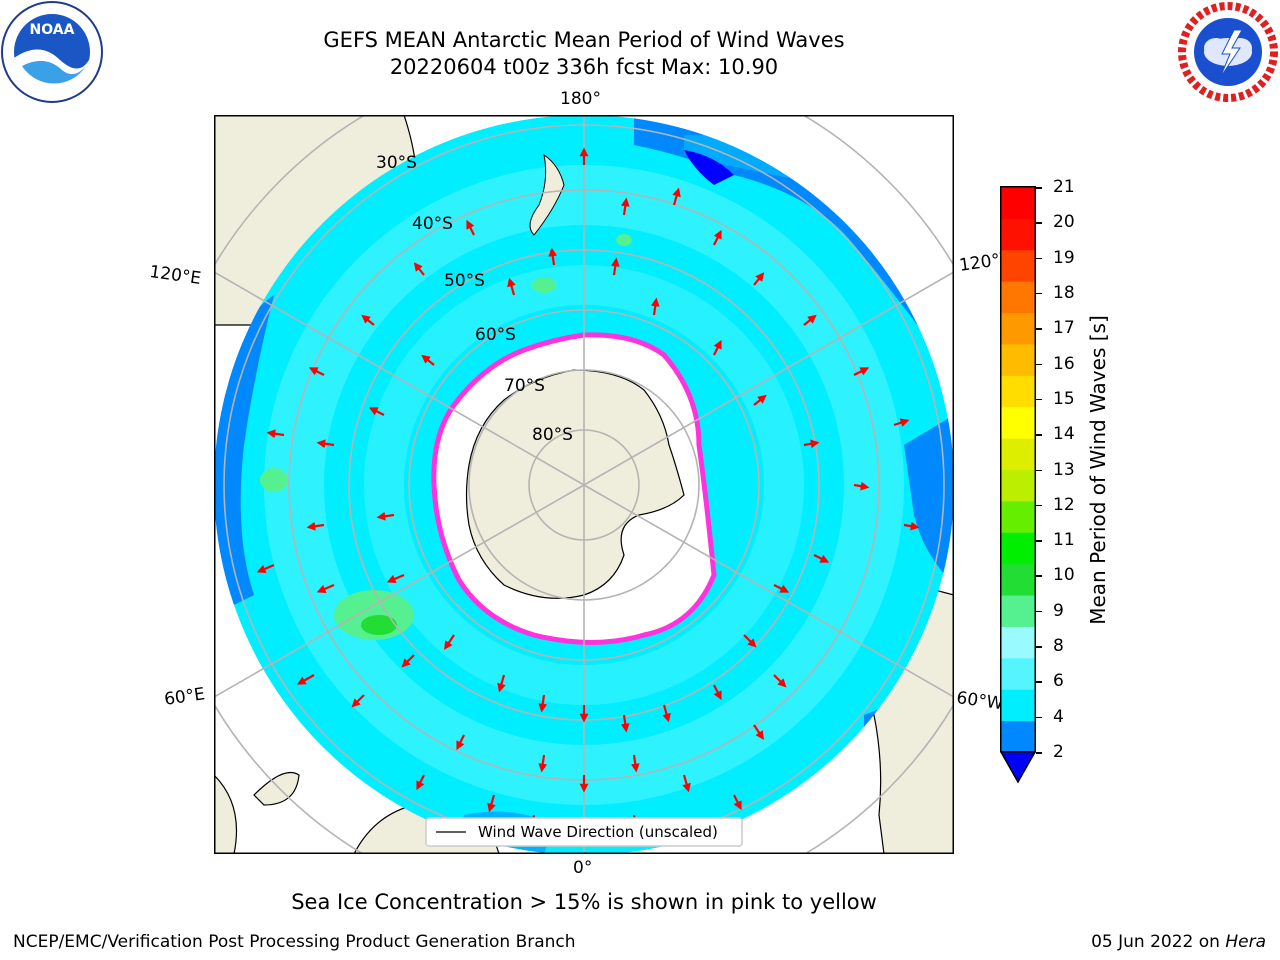 Image resolution: width=1280 pixels, height=960 pixels. I want to click on footer-date: 05 Jun 2022 on Hera, so click(1178, 942).